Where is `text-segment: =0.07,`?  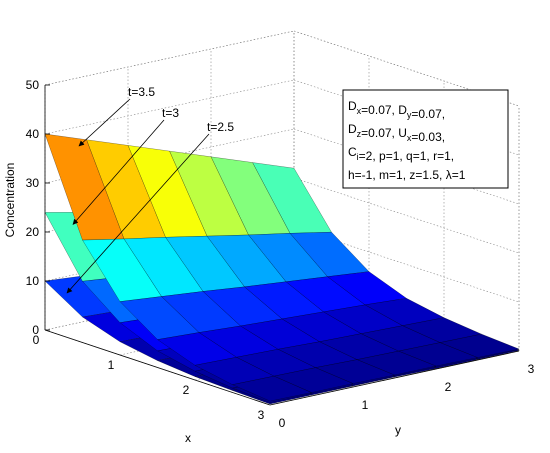 text-segment: =0.07, is located at coordinates (428, 114).